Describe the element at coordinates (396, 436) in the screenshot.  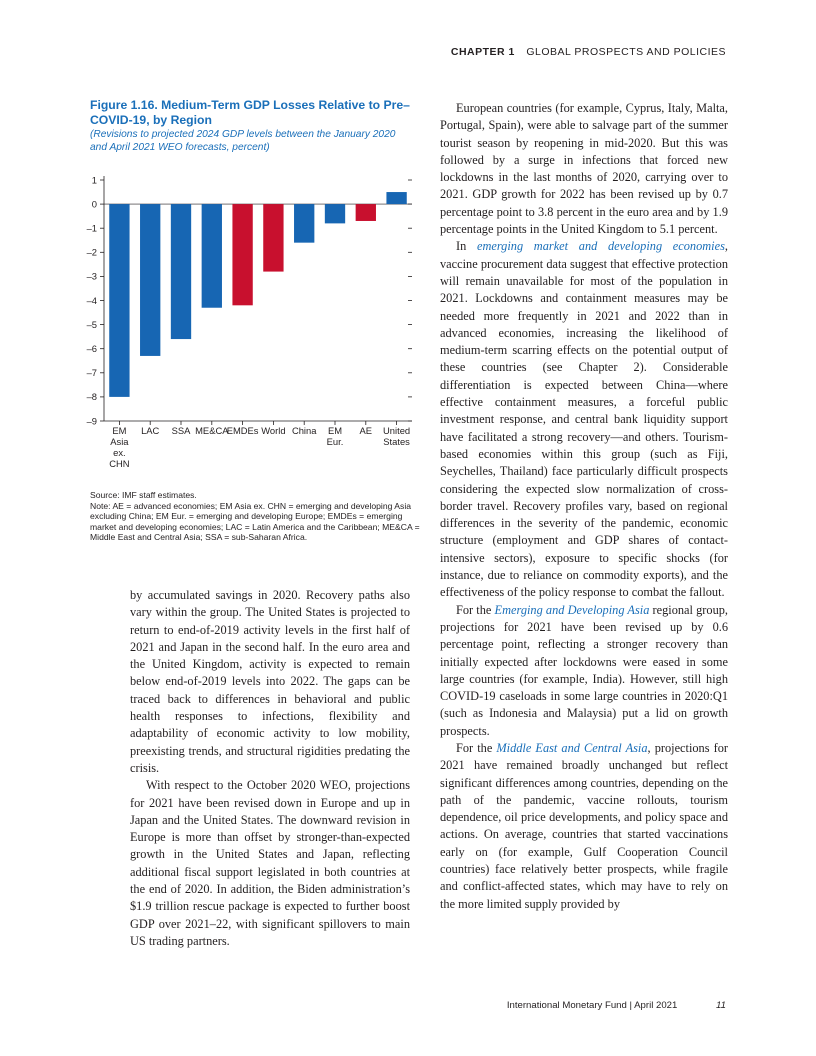
I see `x-tick-label: United States` at that location.